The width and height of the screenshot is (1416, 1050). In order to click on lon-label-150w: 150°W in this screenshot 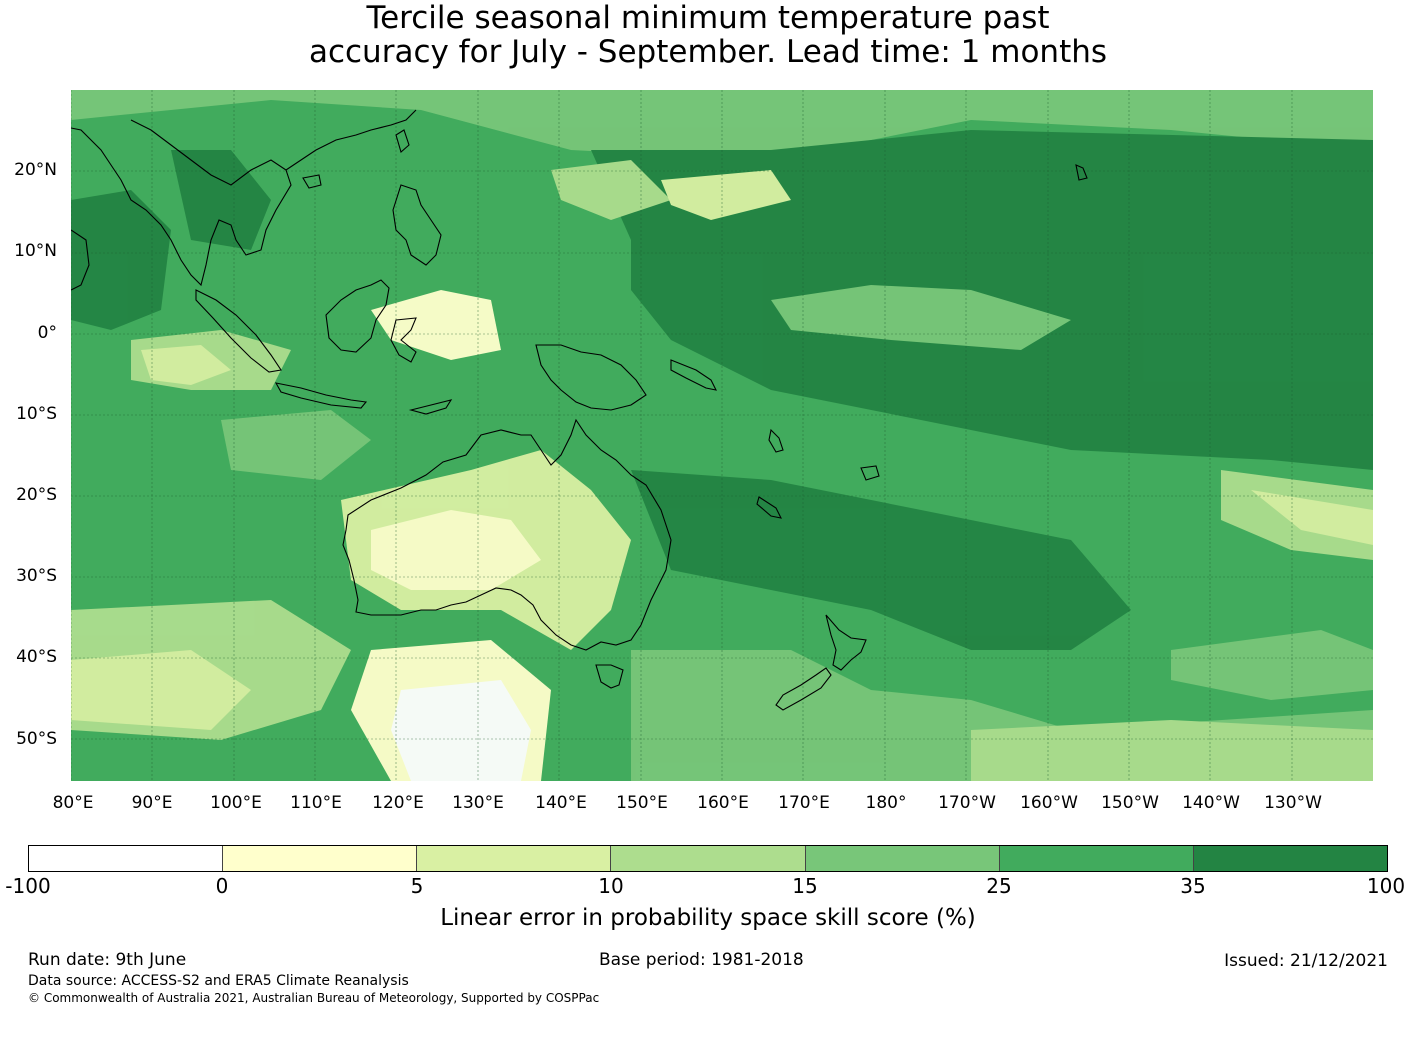, I will do `click(1130, 803)`.